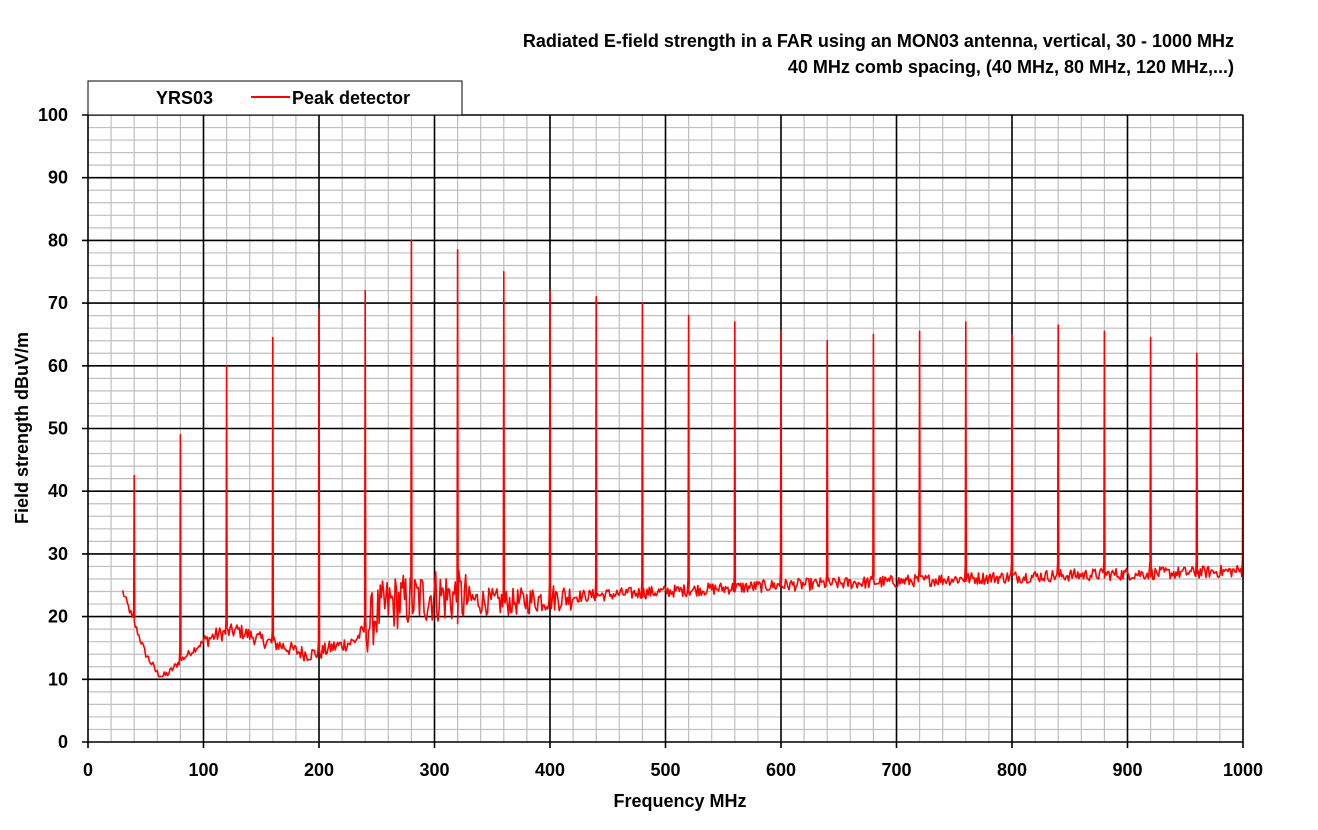 This screenshot has height=830, width=1318. Describe the element at coordinates (22, 428) in the screenshot. I see `y-axis-label: Field strength dBuV/m` at that location.